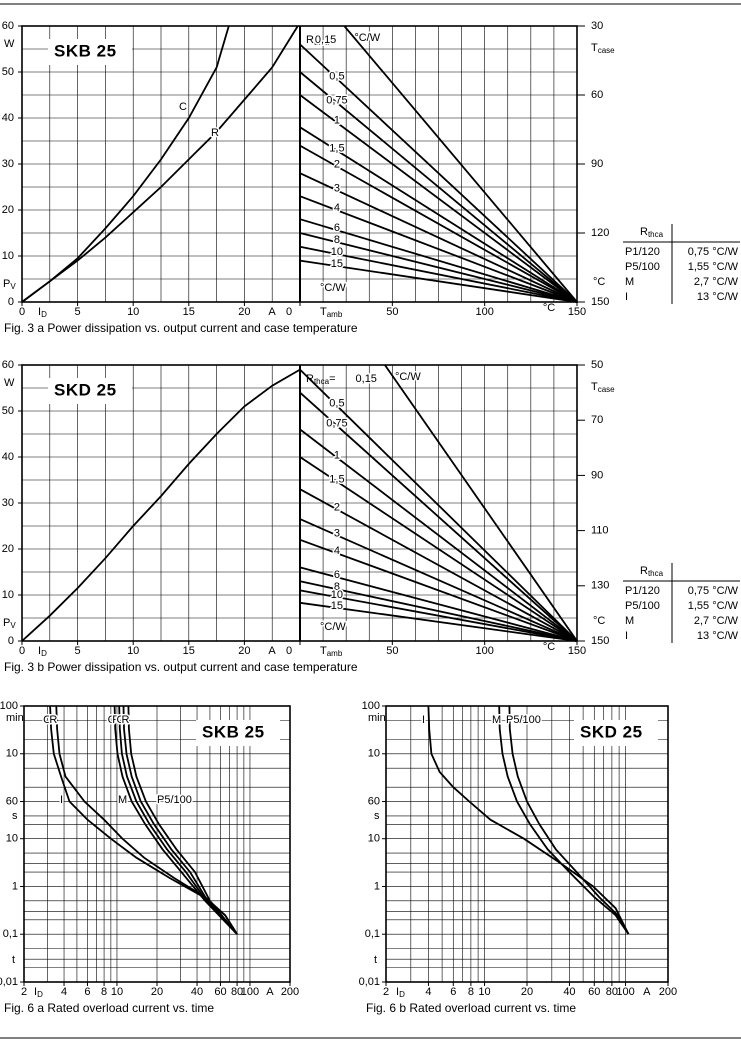 The width and height of the screenshot is (741, 1044). What do you see at coordinates (183, 107) in the screenshot?
I see `curve-label: C` at bounding box center [183, 107].